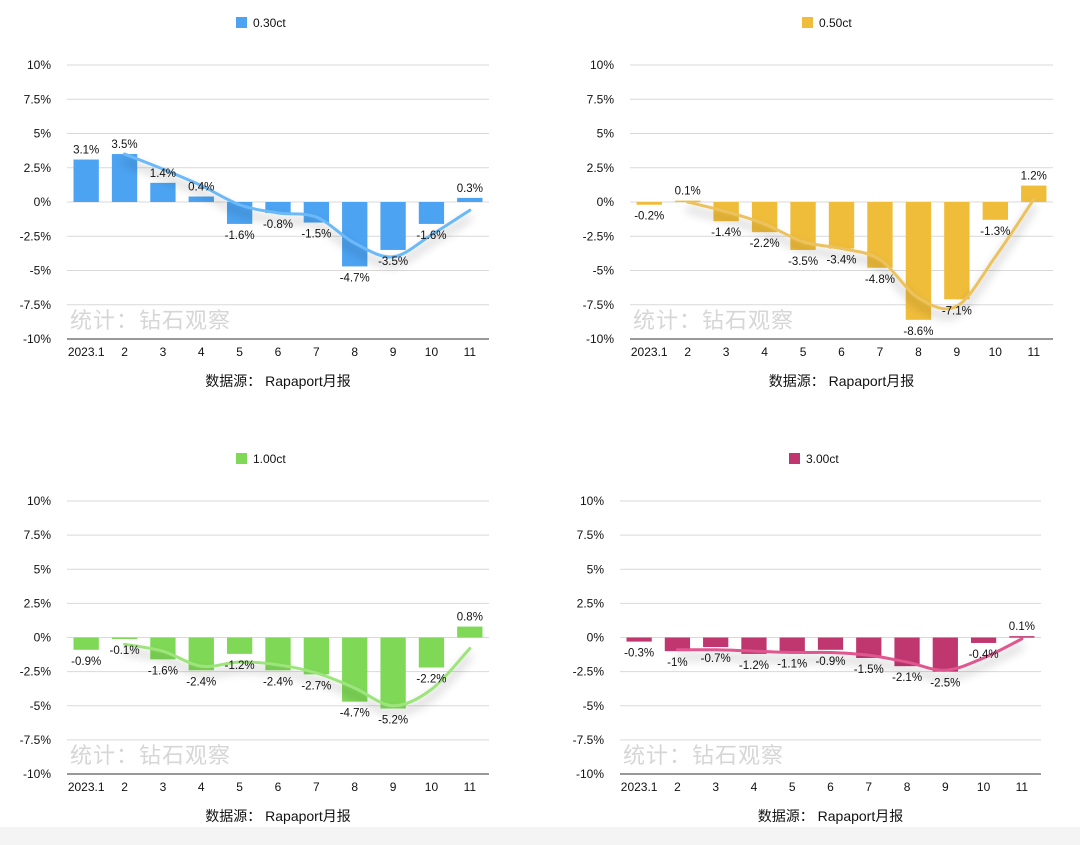  I want to click on data-label: 1.2%, so click(1034, 177).